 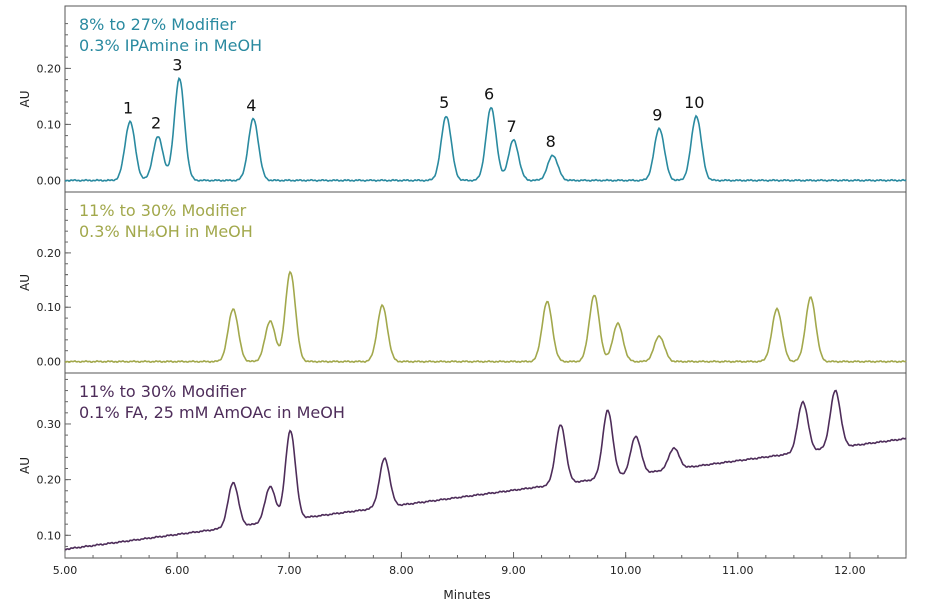 What do you see at coordinates (513, 570) in the screenshot?
I see `x-tick-label: 9.00` at bounding box center [513, 570].